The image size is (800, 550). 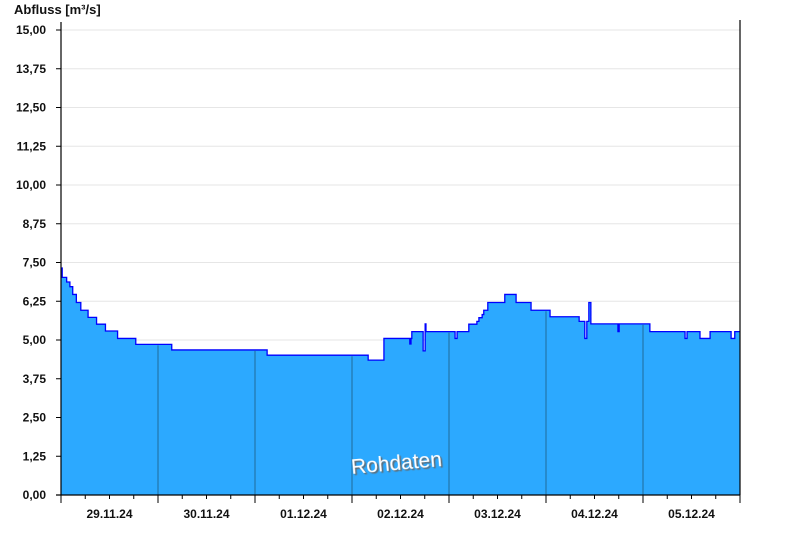 What do you see at coordinates (31, 30) in the screenshot?
I see `y-tick-label: 15,00` at bounding box center [31, 30].